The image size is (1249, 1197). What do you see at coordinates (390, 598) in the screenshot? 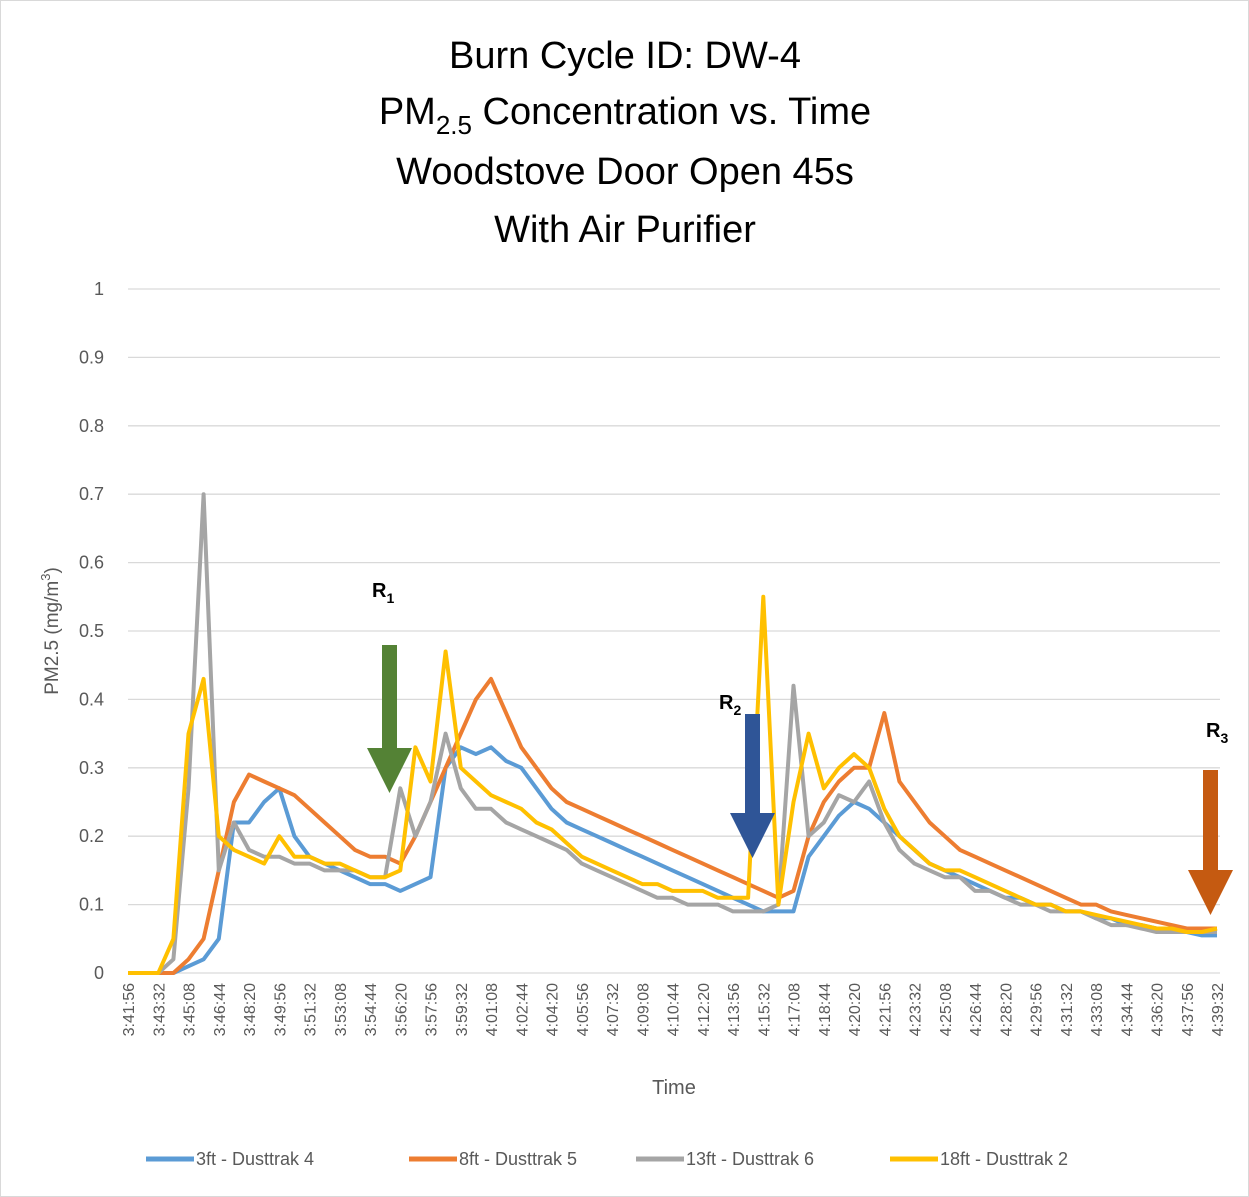
I see `annotation-subscript: 1` at bounding box center [390, 598].